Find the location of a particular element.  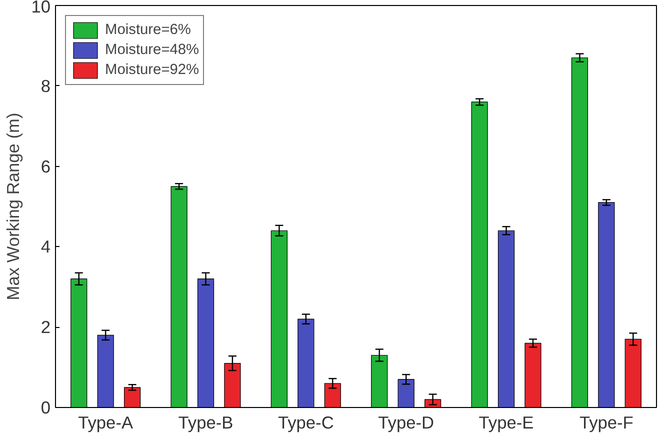

legend-label: Moisture=48% is located at coordinates (152, 50).